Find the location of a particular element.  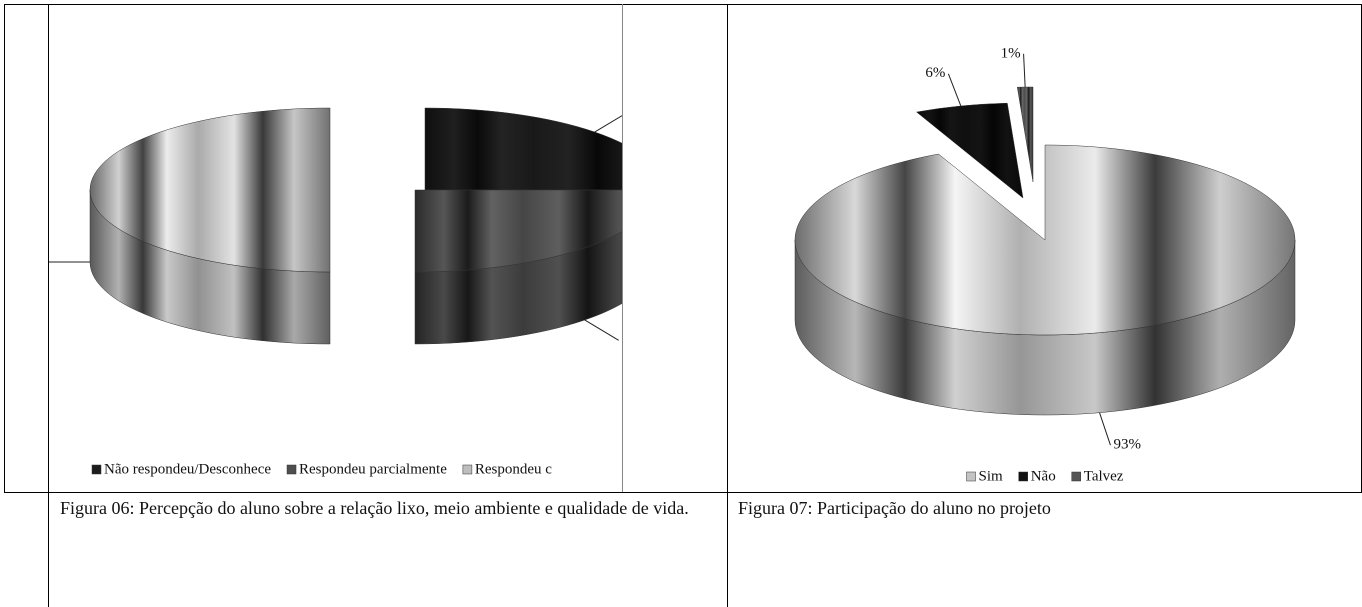

legend-label: Não respondeu/Desconhece is located at coordinates (187, 469).